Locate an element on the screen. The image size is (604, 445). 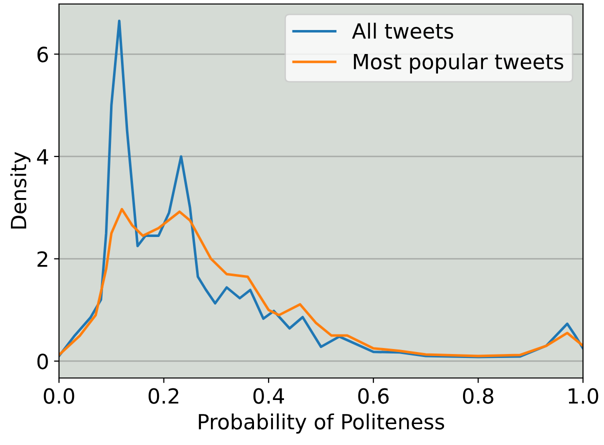
y-tick-label: 2 is located at coordinates (43, 259).